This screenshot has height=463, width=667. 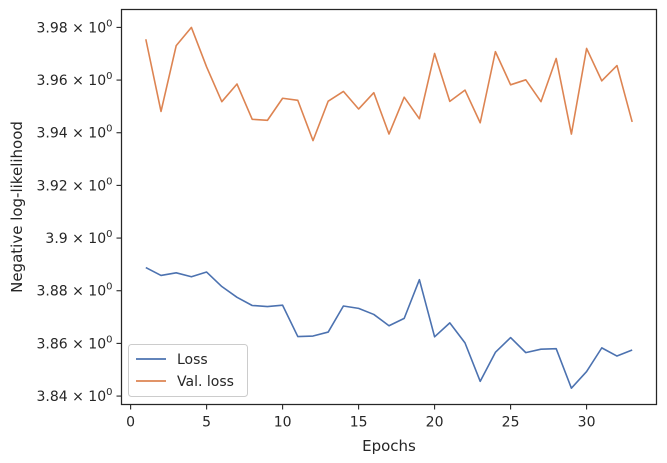 What do you see at coordinates (130, 423) in the screenshot?
I see `x-tick-label: 0` at bounding box center [130, 423].